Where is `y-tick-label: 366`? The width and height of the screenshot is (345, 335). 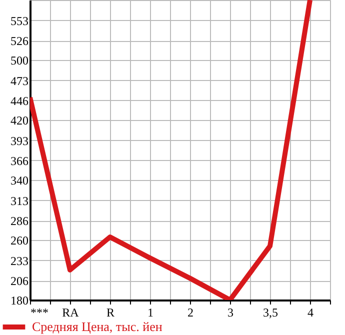 y-tick-label: 366 is located at coordinates (19, 161).